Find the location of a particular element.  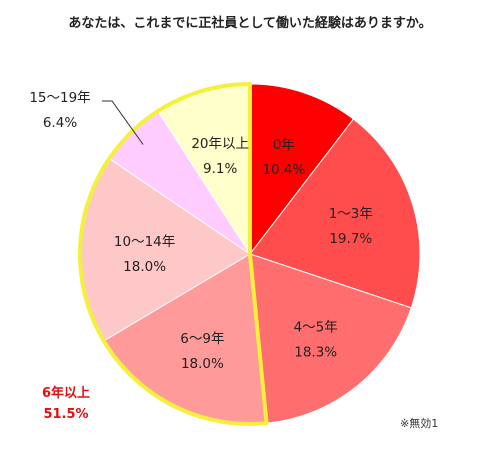

slice-value-3: 18.0% is located at coordinates (202, 364).